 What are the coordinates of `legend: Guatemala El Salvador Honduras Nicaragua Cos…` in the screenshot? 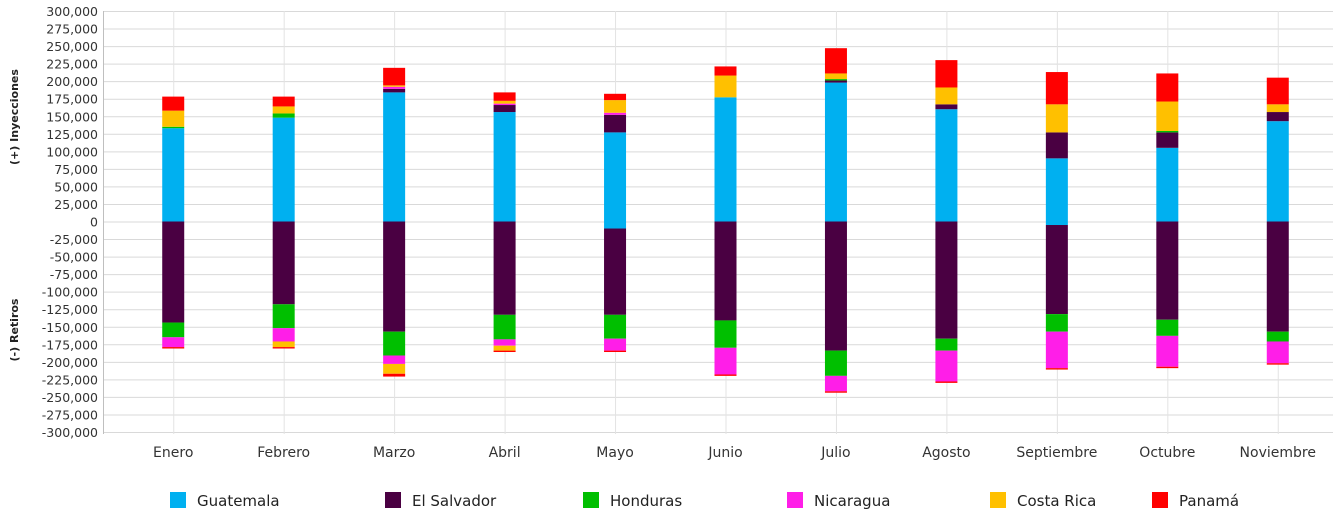 It's located at (704, 501).